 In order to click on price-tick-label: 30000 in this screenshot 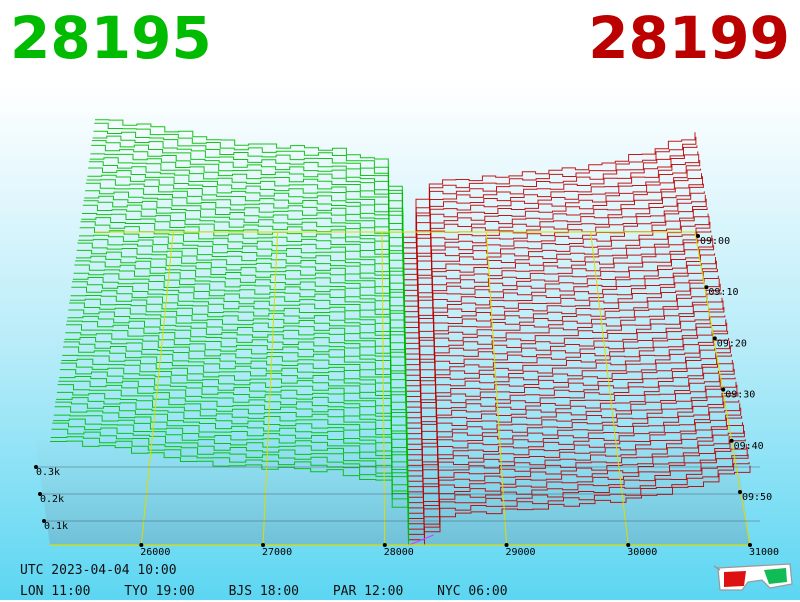, I will do `click(642, 552)`.